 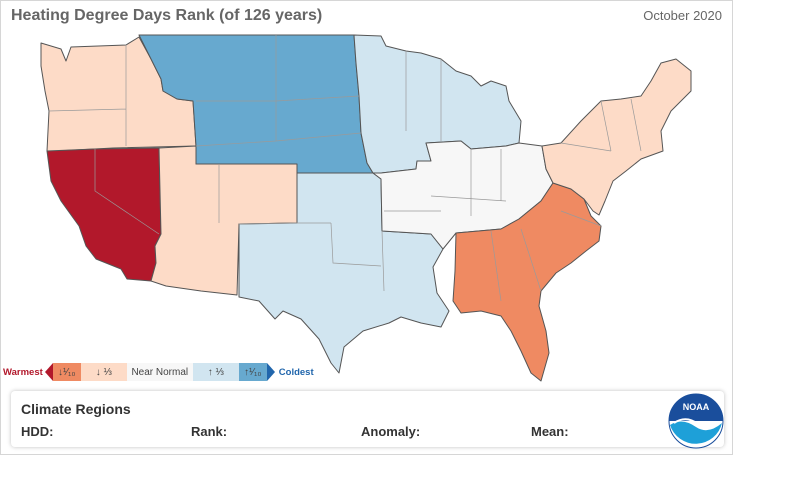 What do you see at coordinates (66, 372) in the screenshot?
I see `legend-bin-much-warmer: ↓¹⁄₁₀` at bounding box center [66, 372].